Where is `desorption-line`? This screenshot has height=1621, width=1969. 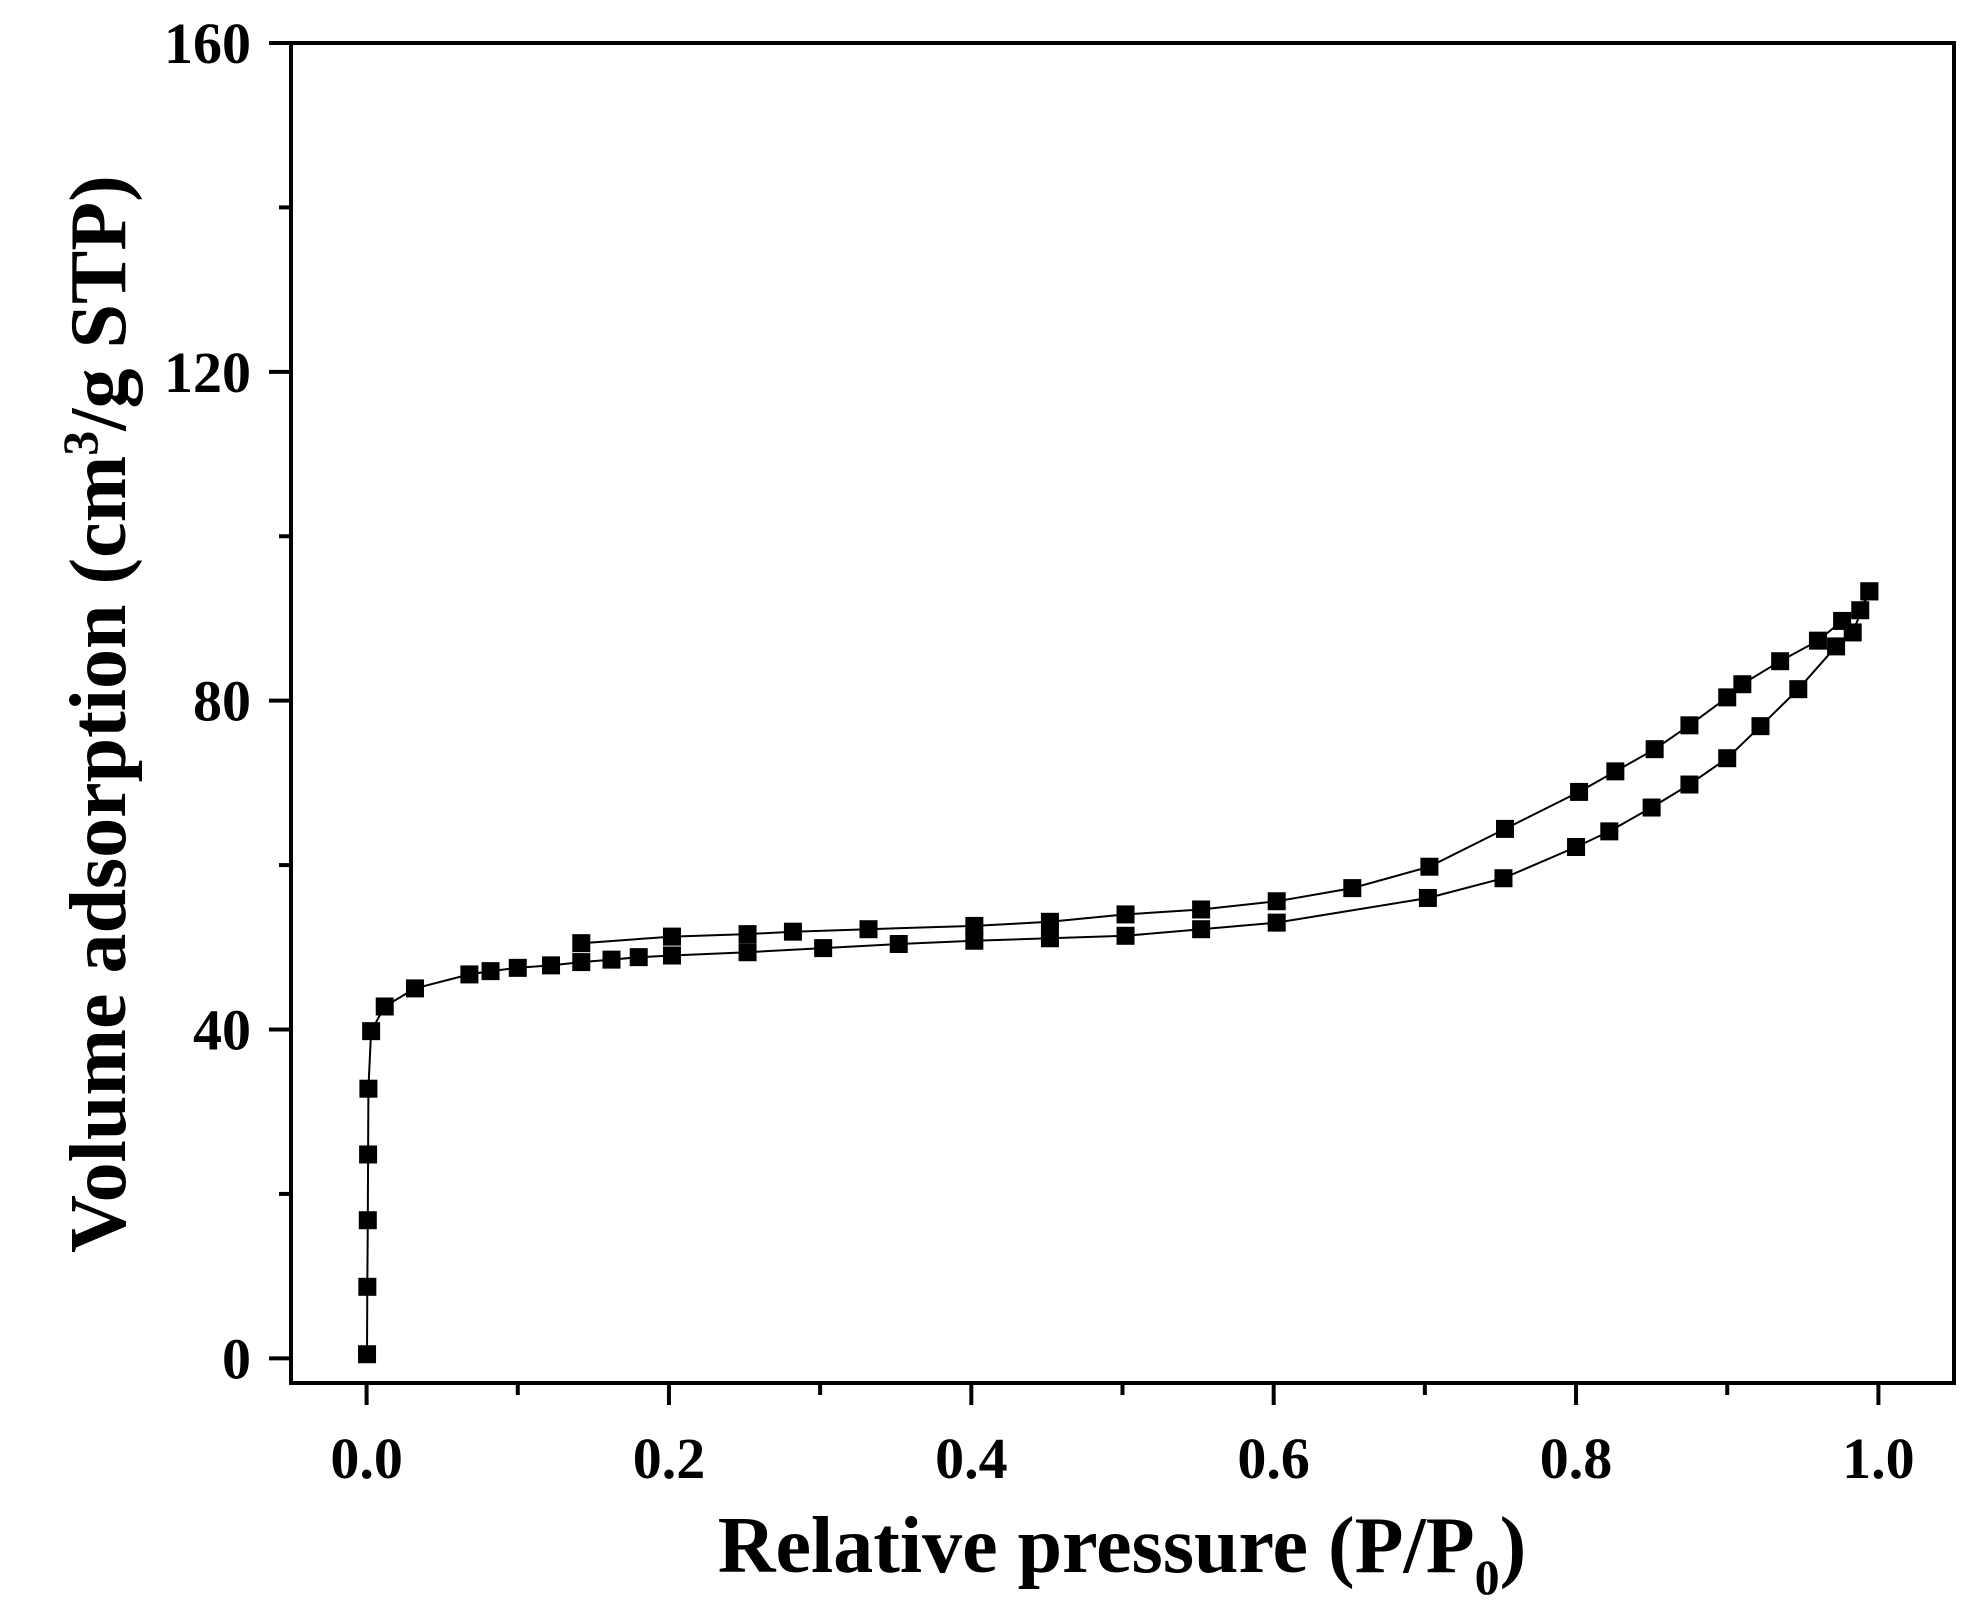 desorption-line is located at coordinates (1226, 767).